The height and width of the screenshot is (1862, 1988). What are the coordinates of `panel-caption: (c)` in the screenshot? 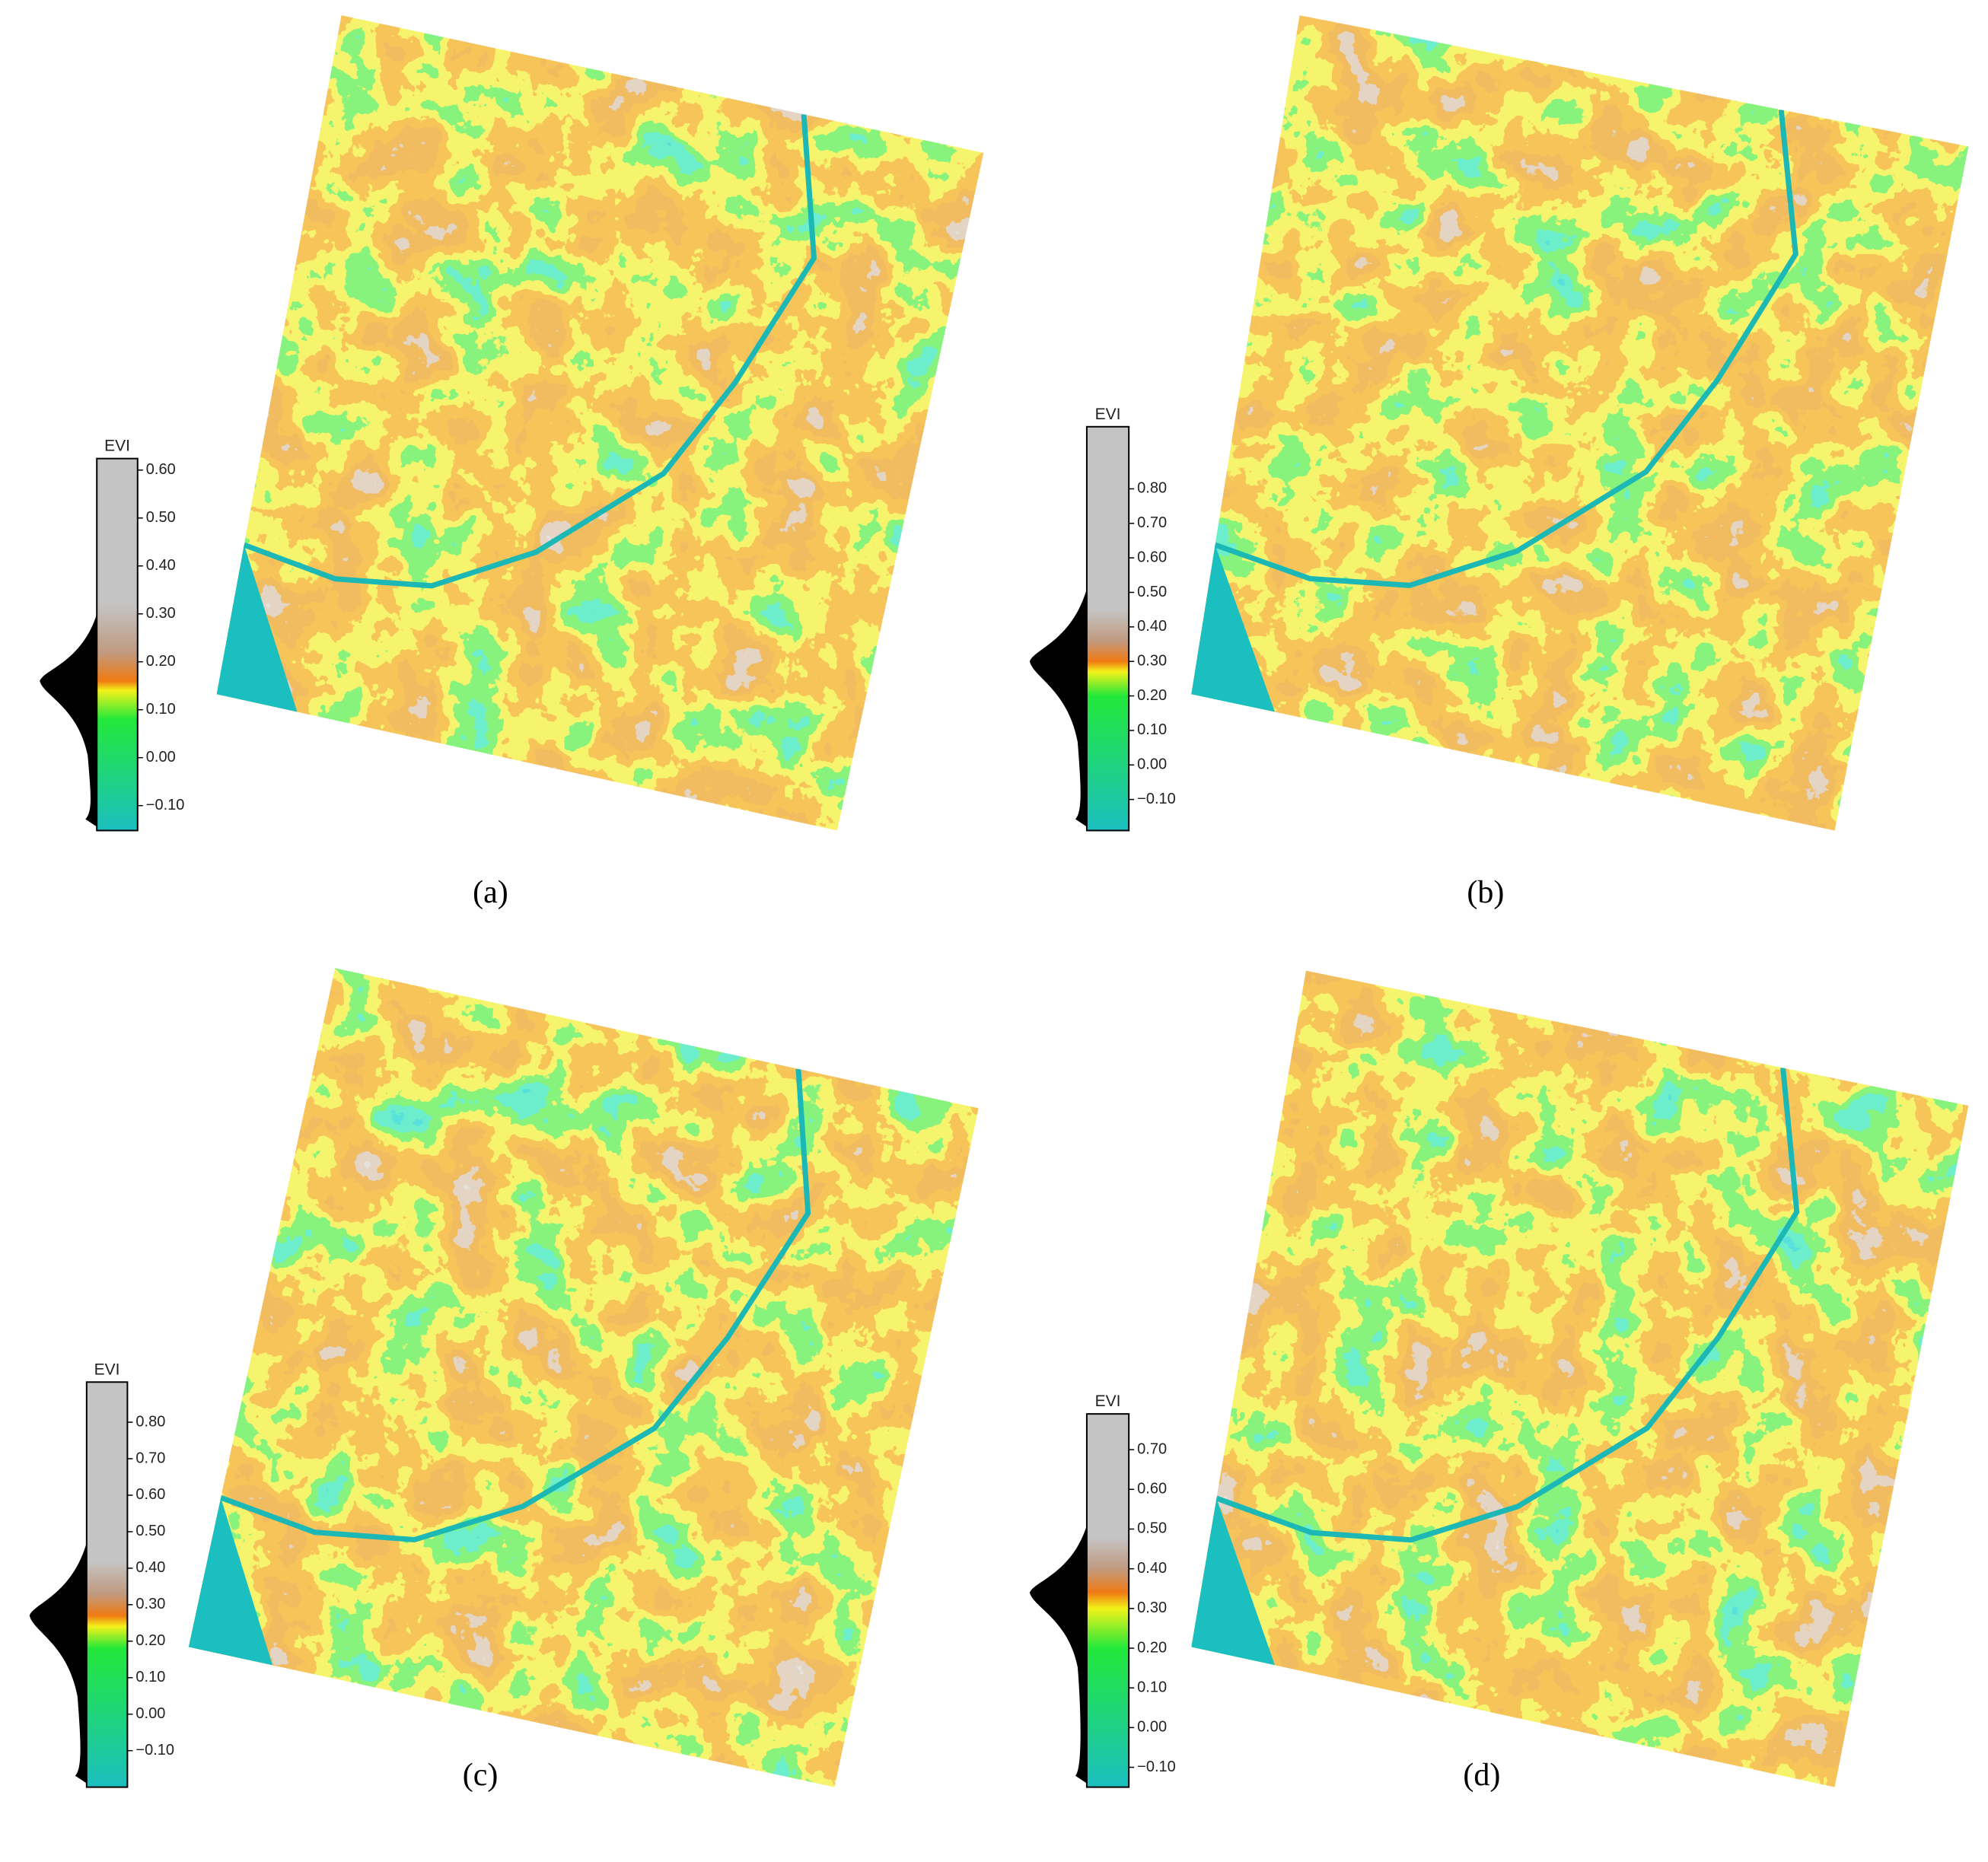 It's located at (481, 1776).